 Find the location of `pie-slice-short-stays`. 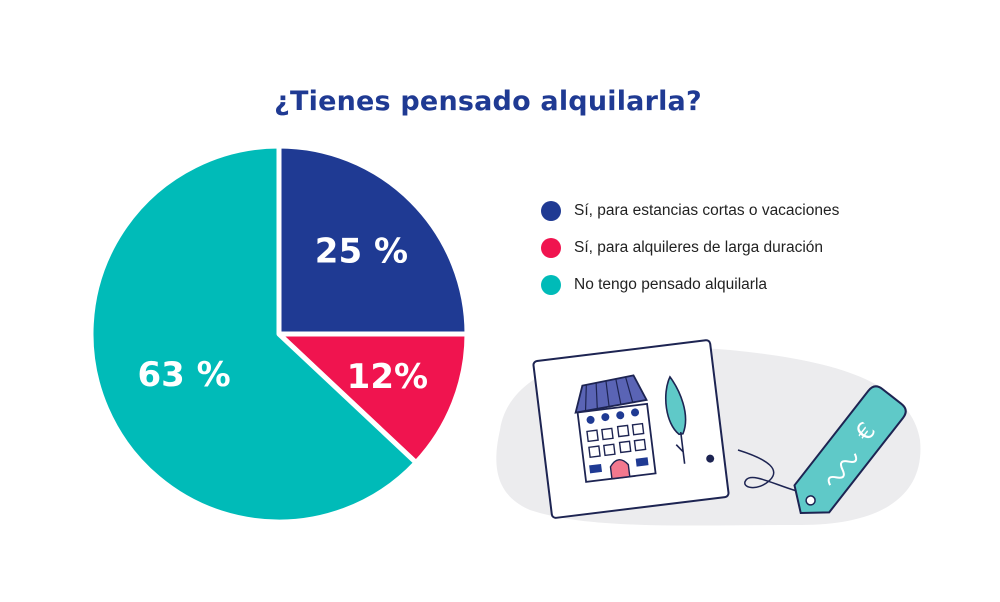

pie-slice-short-stays is located at coordinates (373, 240).